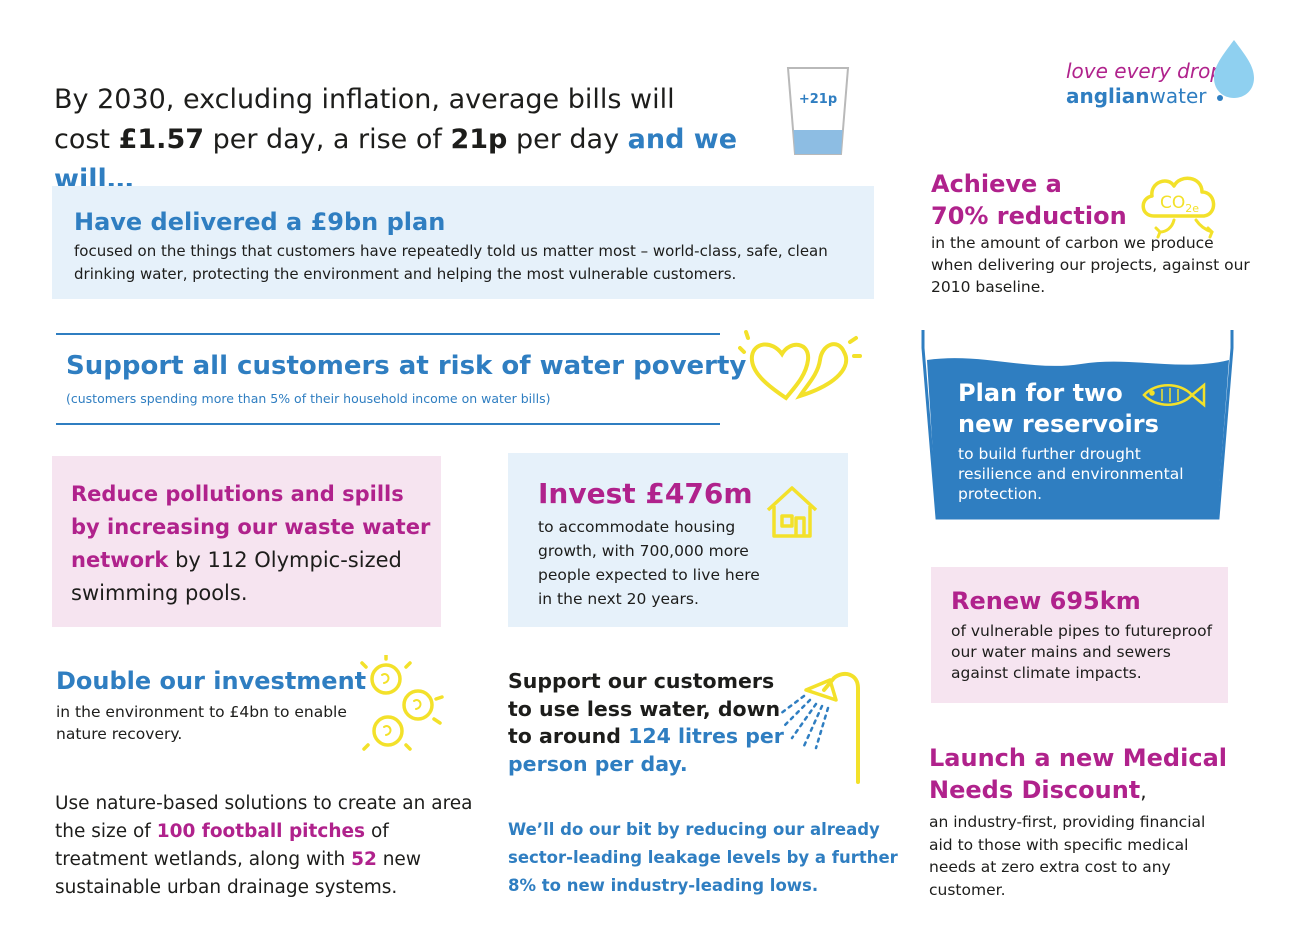 This screenshot has width=1292, height=944. What do you see at coordinates (646, 750) in the screenshot?
I see `less-water-target: 124 litres per person per day.` at bounding box center [646, 750].